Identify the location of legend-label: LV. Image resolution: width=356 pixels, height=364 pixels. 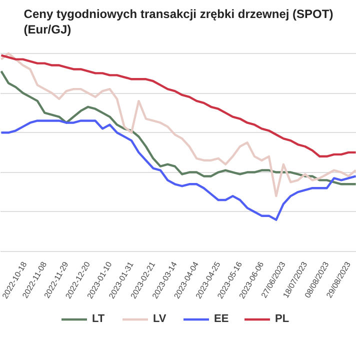
(160, 319).